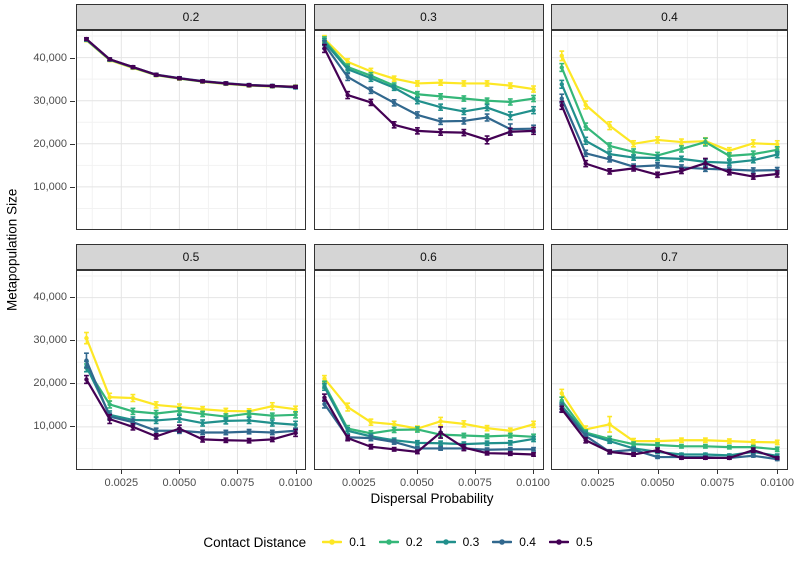 This screenshot has width=796, height=566. Describe the element at coordinates (669, 369) in the screenshot. I see `facet-panel-0.7` at that location.